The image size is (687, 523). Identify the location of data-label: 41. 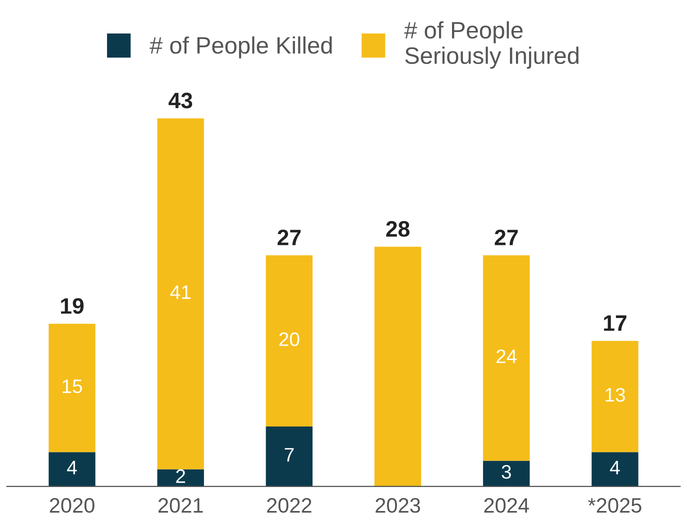
(180, 292).